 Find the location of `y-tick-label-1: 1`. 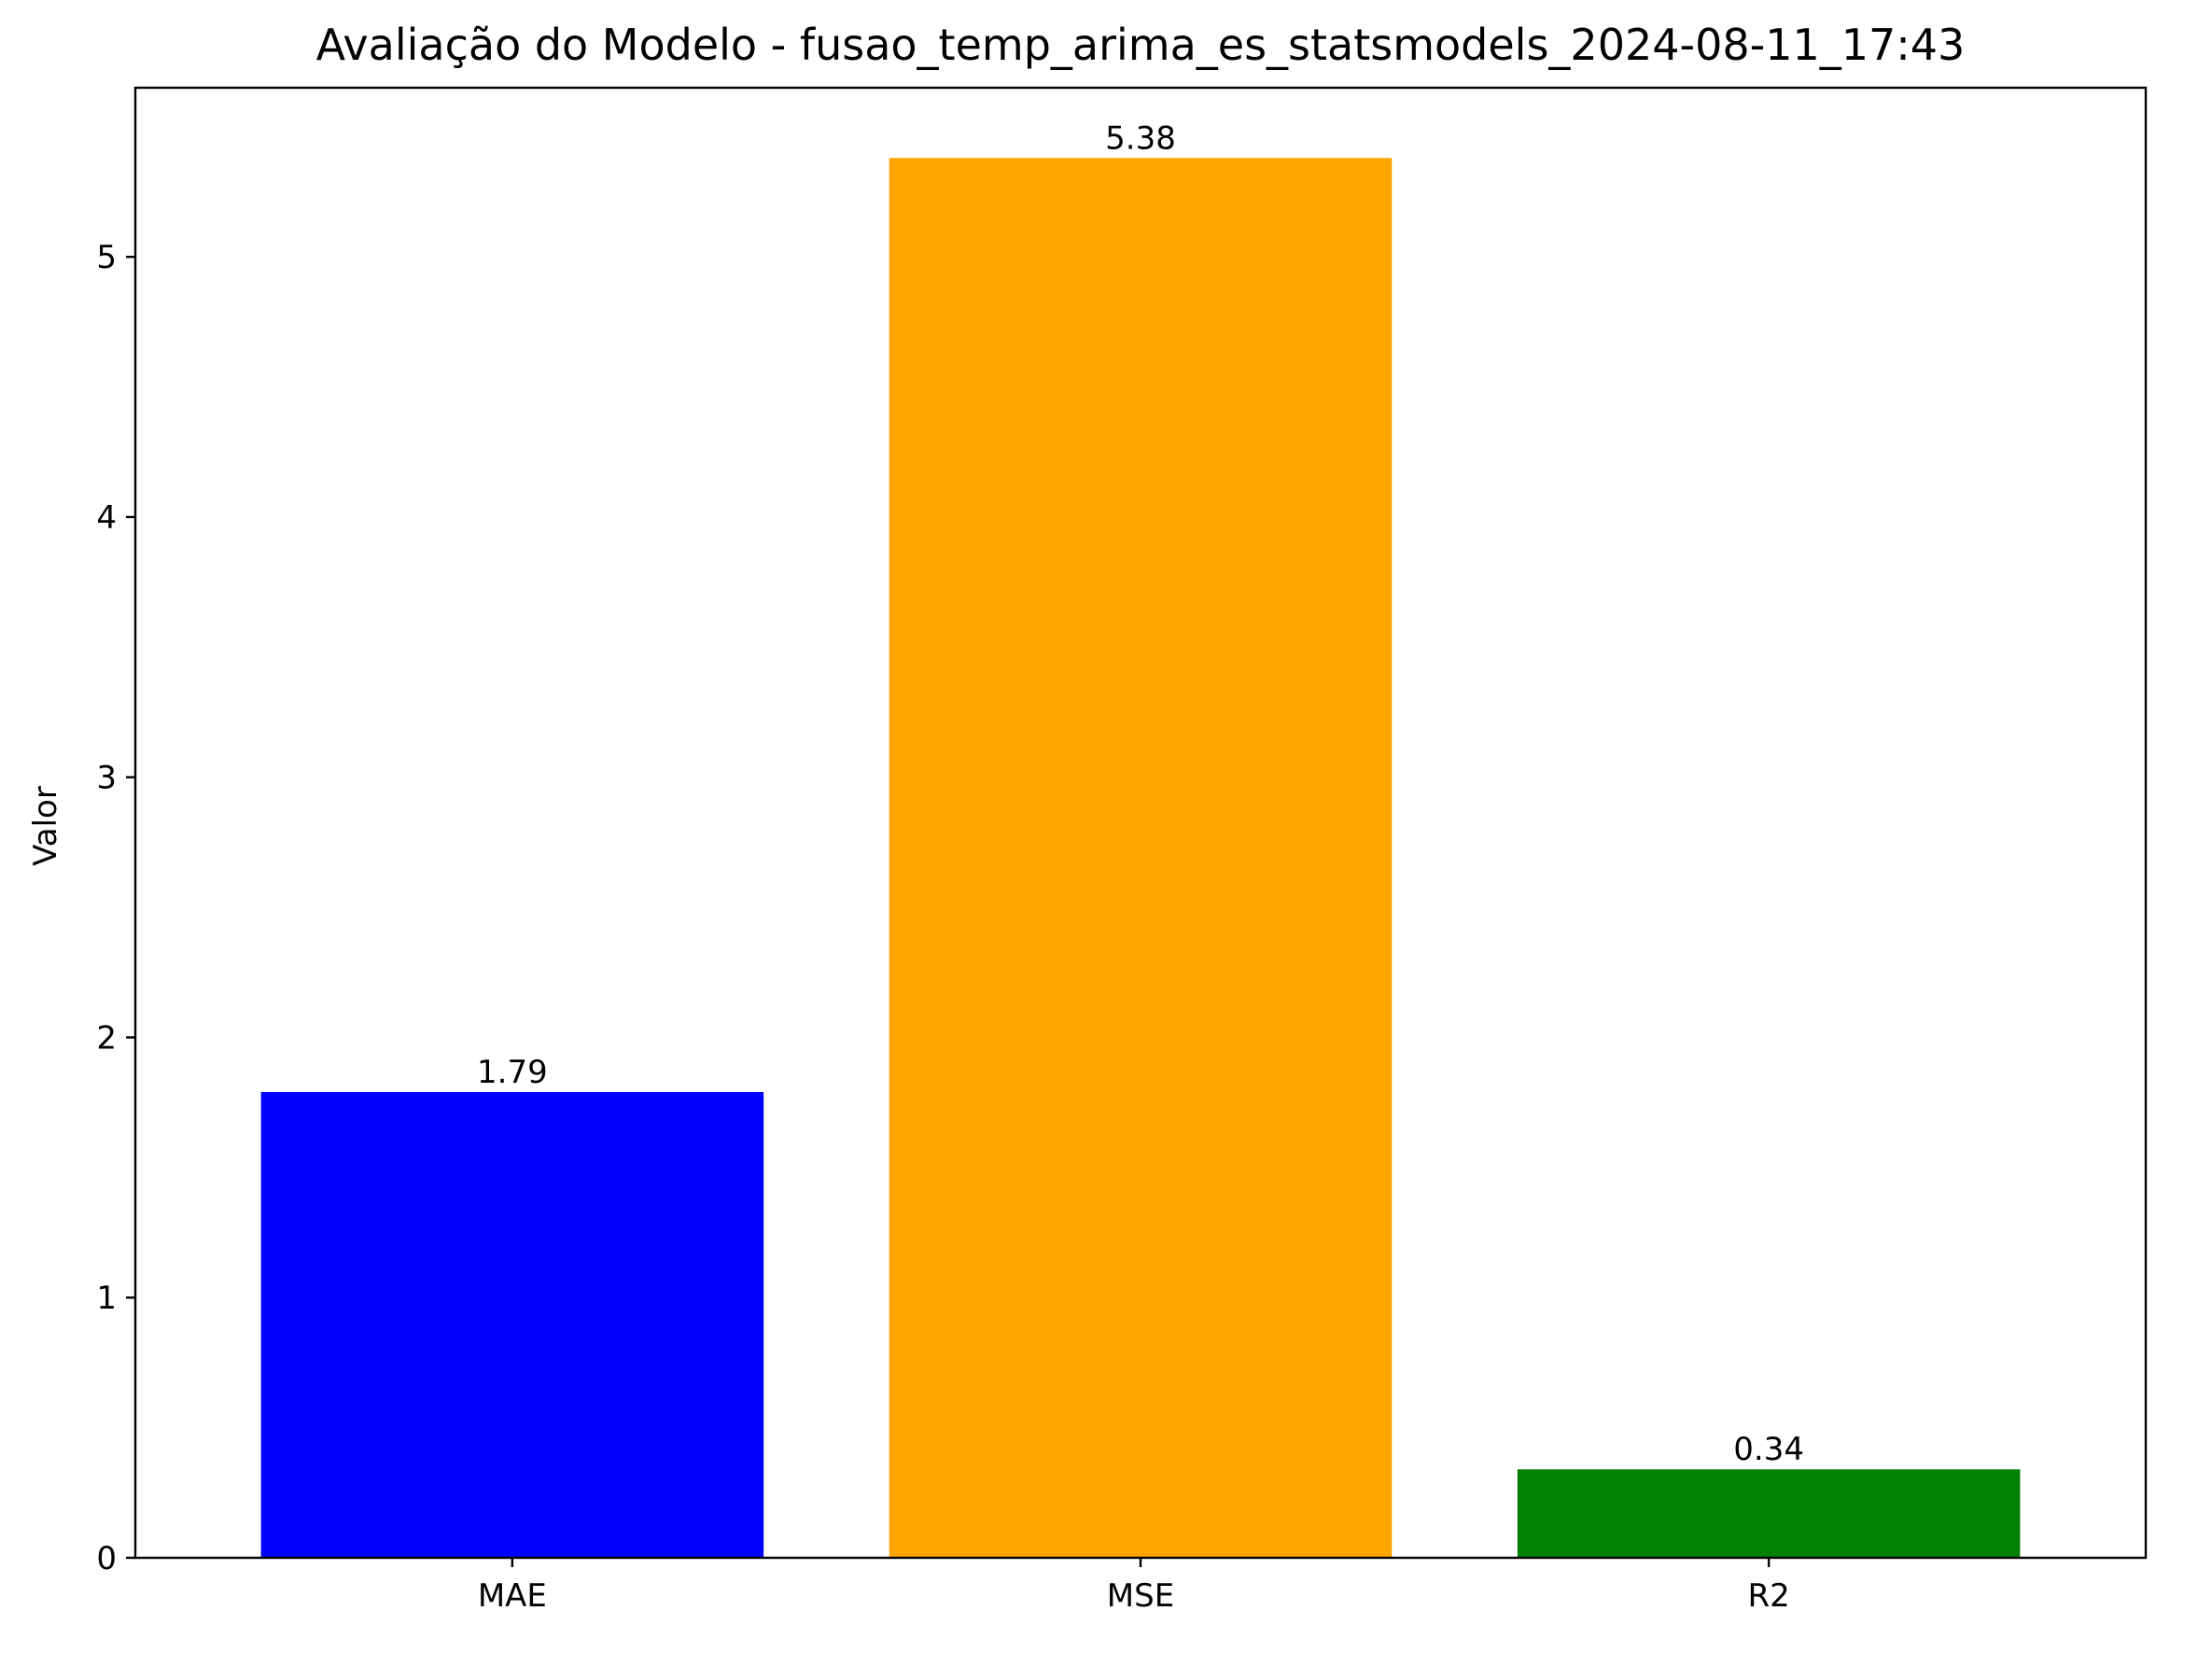

y-tick-label-1: 1 is located at coordinates (106, 1299).